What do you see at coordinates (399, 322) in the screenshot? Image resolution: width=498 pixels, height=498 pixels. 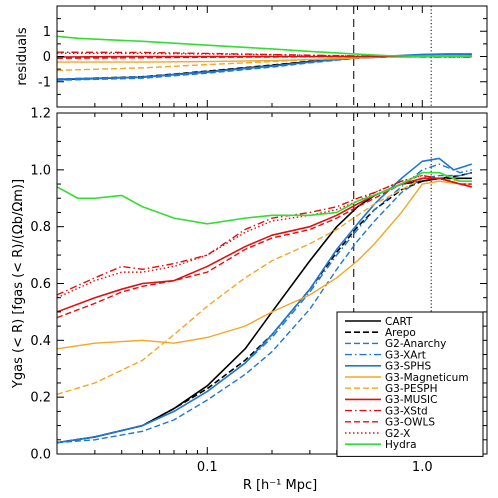 I see `legend-label-cart: CART` at bounding box center [399, 322].